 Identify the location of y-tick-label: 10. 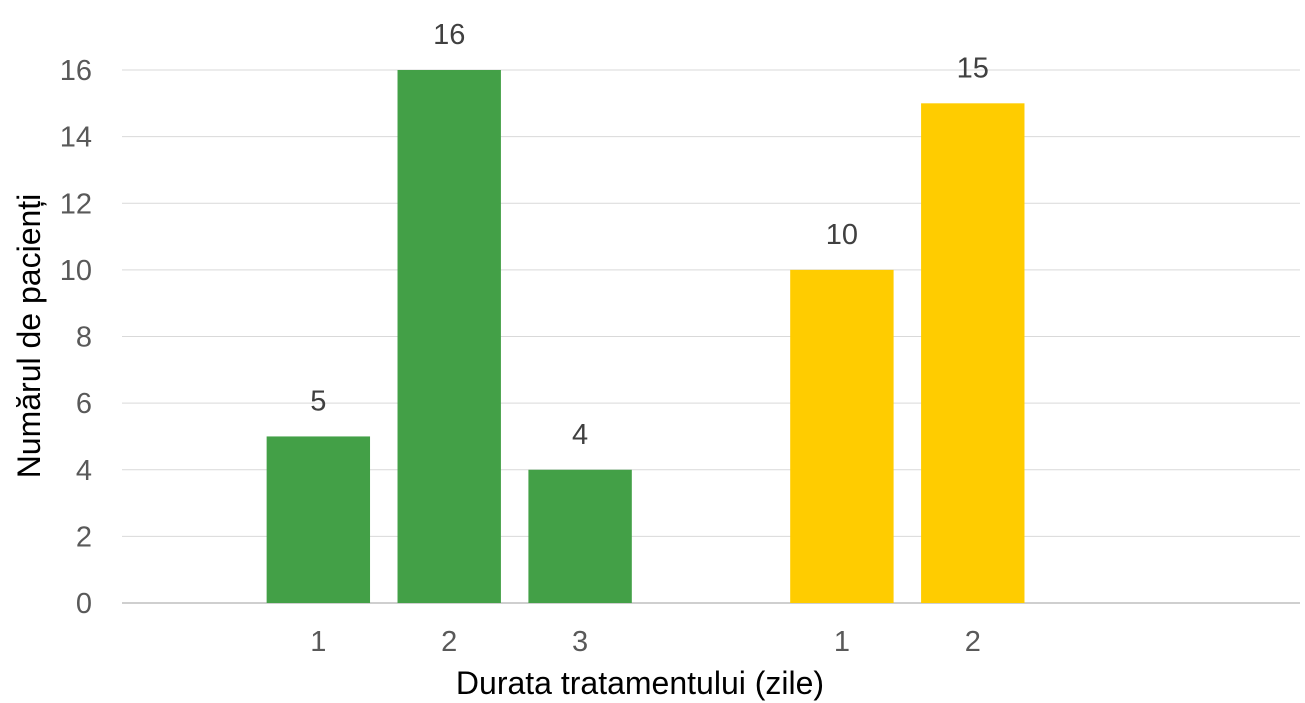
(76, 271).